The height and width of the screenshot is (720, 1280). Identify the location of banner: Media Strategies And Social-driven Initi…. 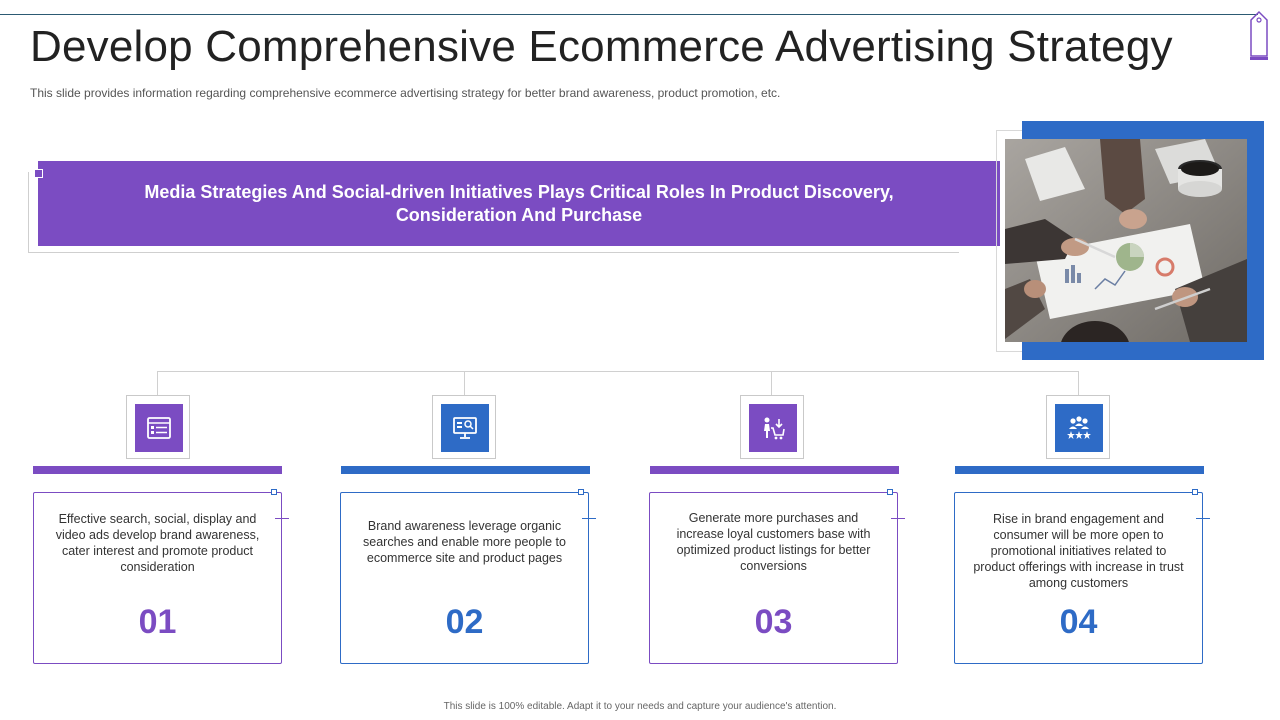
(519, 203).